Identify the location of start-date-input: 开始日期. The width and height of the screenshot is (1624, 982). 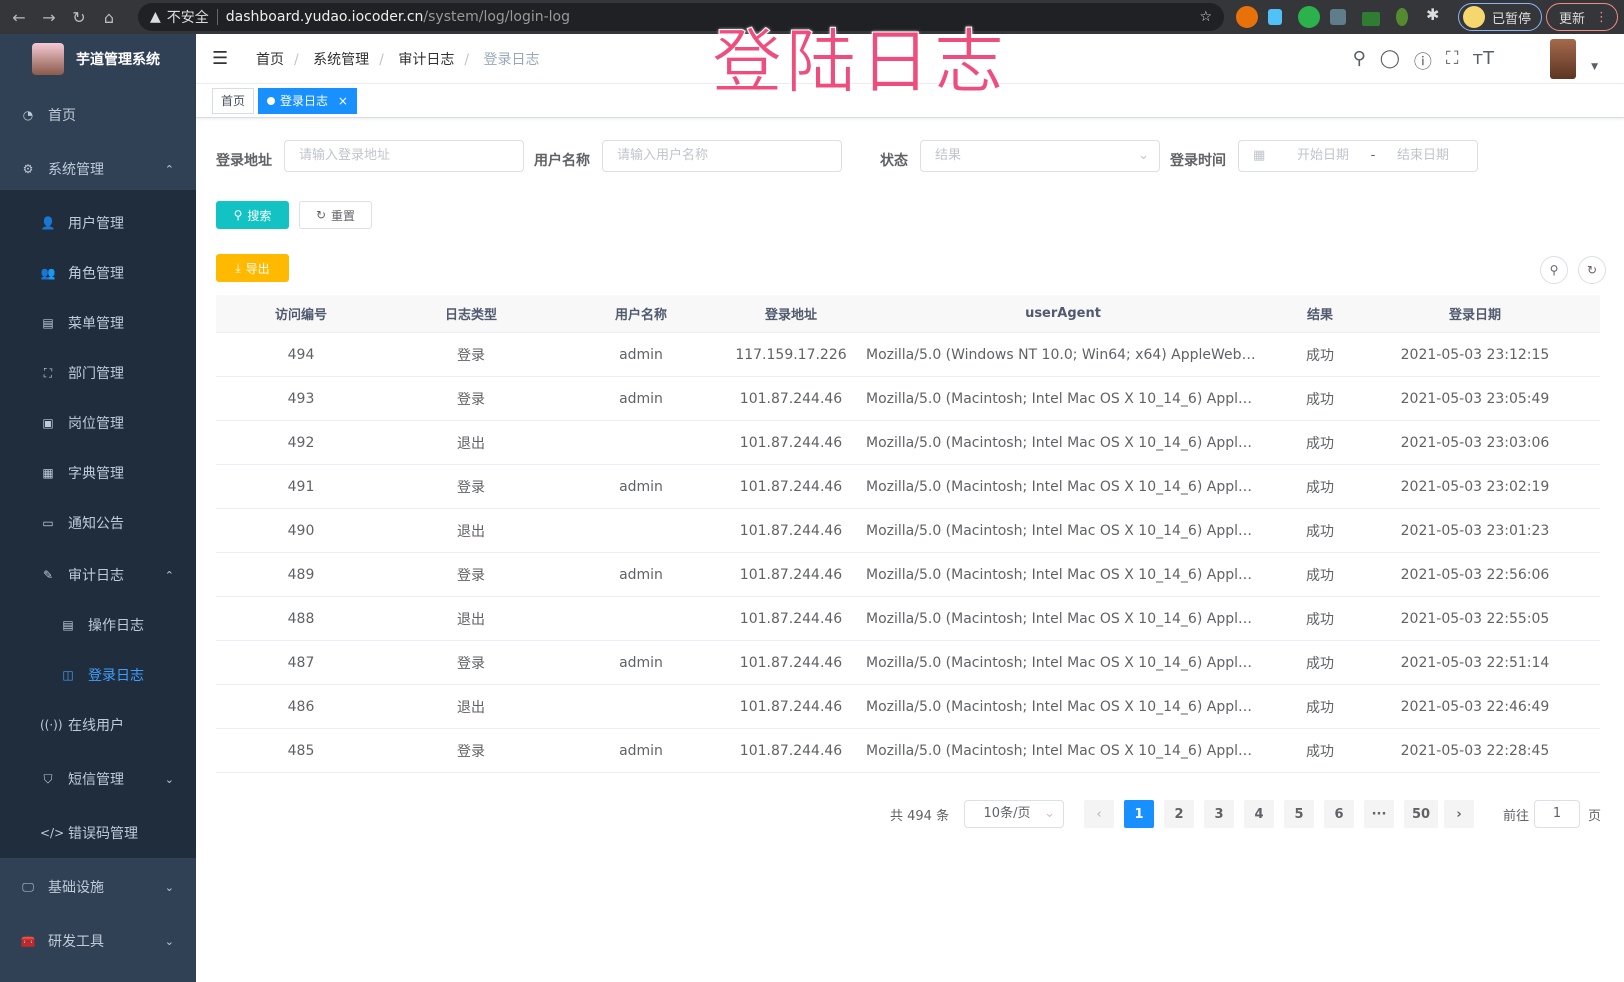
(1322, 155).